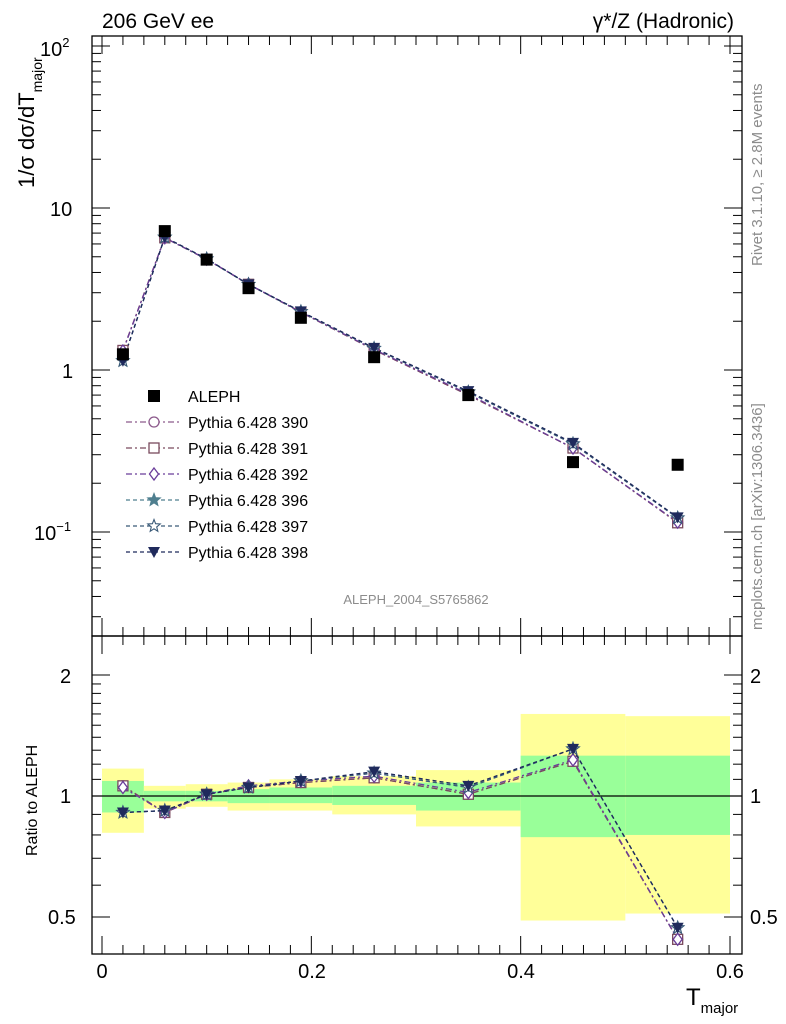 This screenshot has width=786, height=1024. I want to click on mcplots-label: mcplots.cern.ch [arXiv:1306.3436], so click(757, 516).